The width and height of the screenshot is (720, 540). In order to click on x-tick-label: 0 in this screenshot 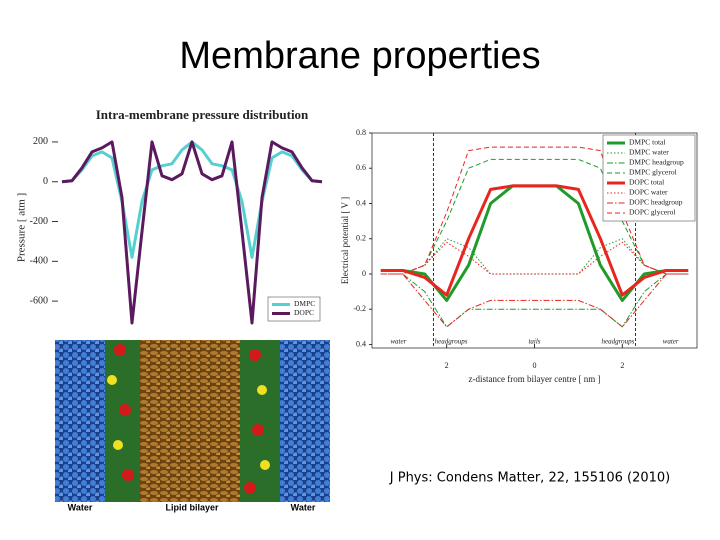, I will do `click(535, 365)`.